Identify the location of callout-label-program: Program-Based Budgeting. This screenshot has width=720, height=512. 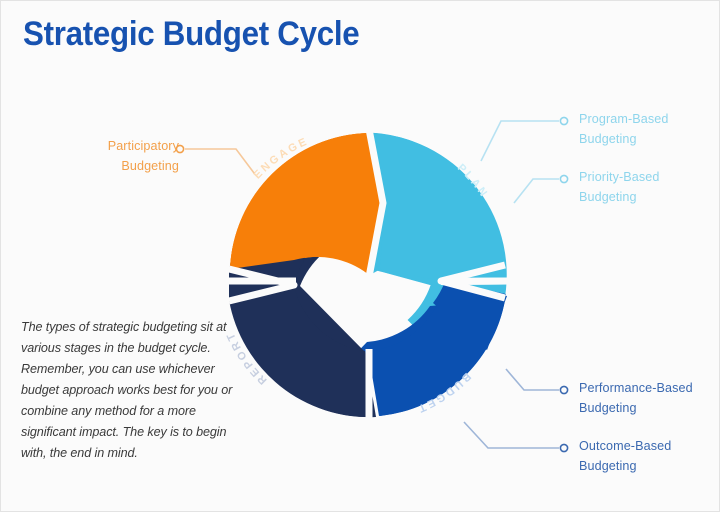
(624, 129).